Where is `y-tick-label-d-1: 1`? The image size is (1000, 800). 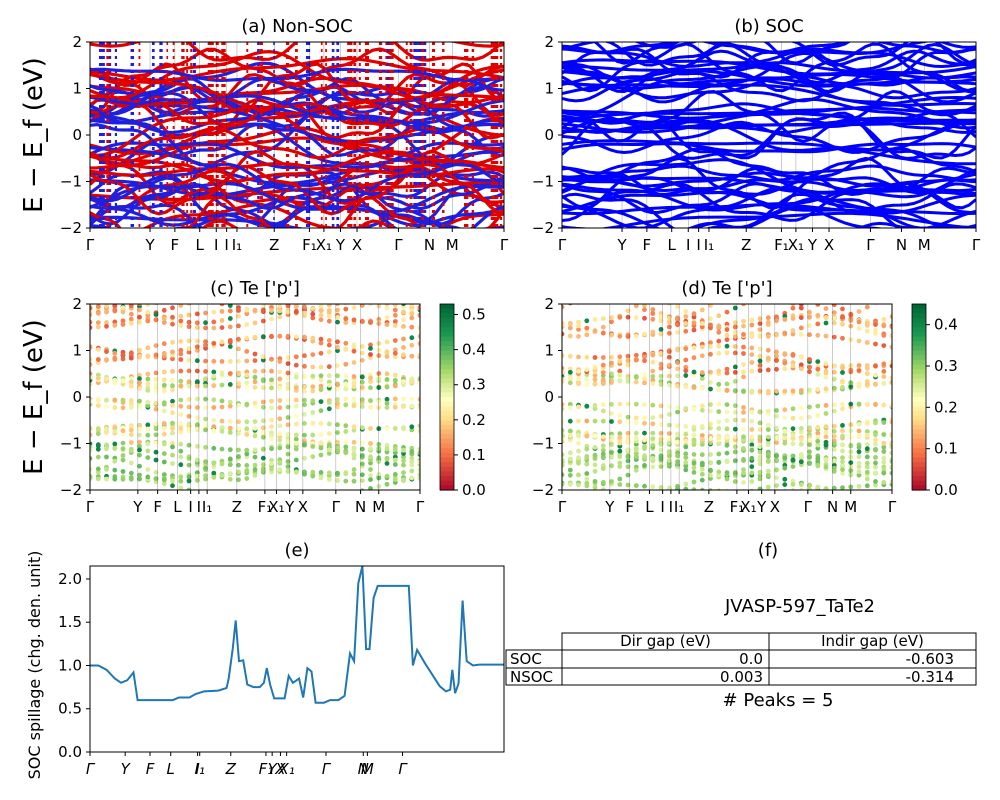
y-tick-label-d-1: 1 is located at coordinates (549, 351).